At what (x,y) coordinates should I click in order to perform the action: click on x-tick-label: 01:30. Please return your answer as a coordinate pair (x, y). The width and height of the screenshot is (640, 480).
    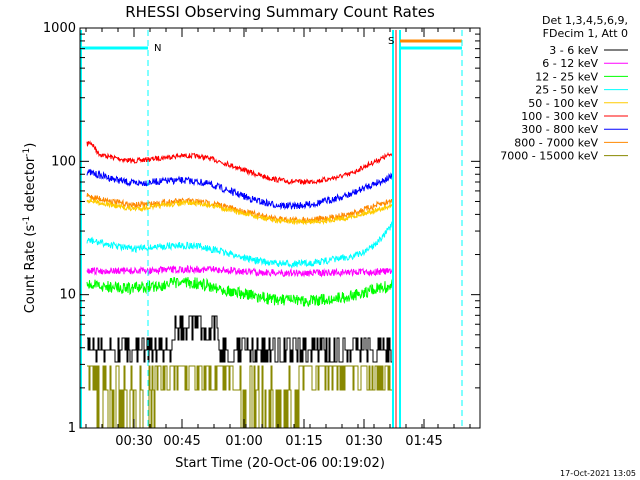
    Looking at the image, I should click on (363, 441).